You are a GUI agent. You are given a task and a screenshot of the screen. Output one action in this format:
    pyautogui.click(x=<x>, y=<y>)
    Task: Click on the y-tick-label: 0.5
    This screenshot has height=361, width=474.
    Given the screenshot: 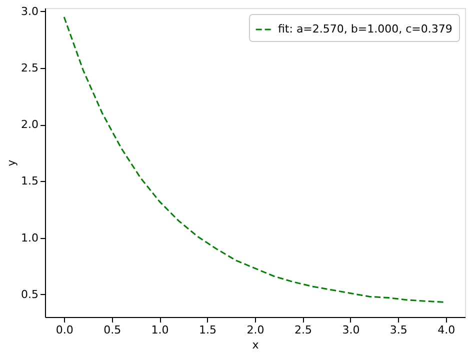 What is the action you would take?
    pyautogui.click(x=29, y=294)
    